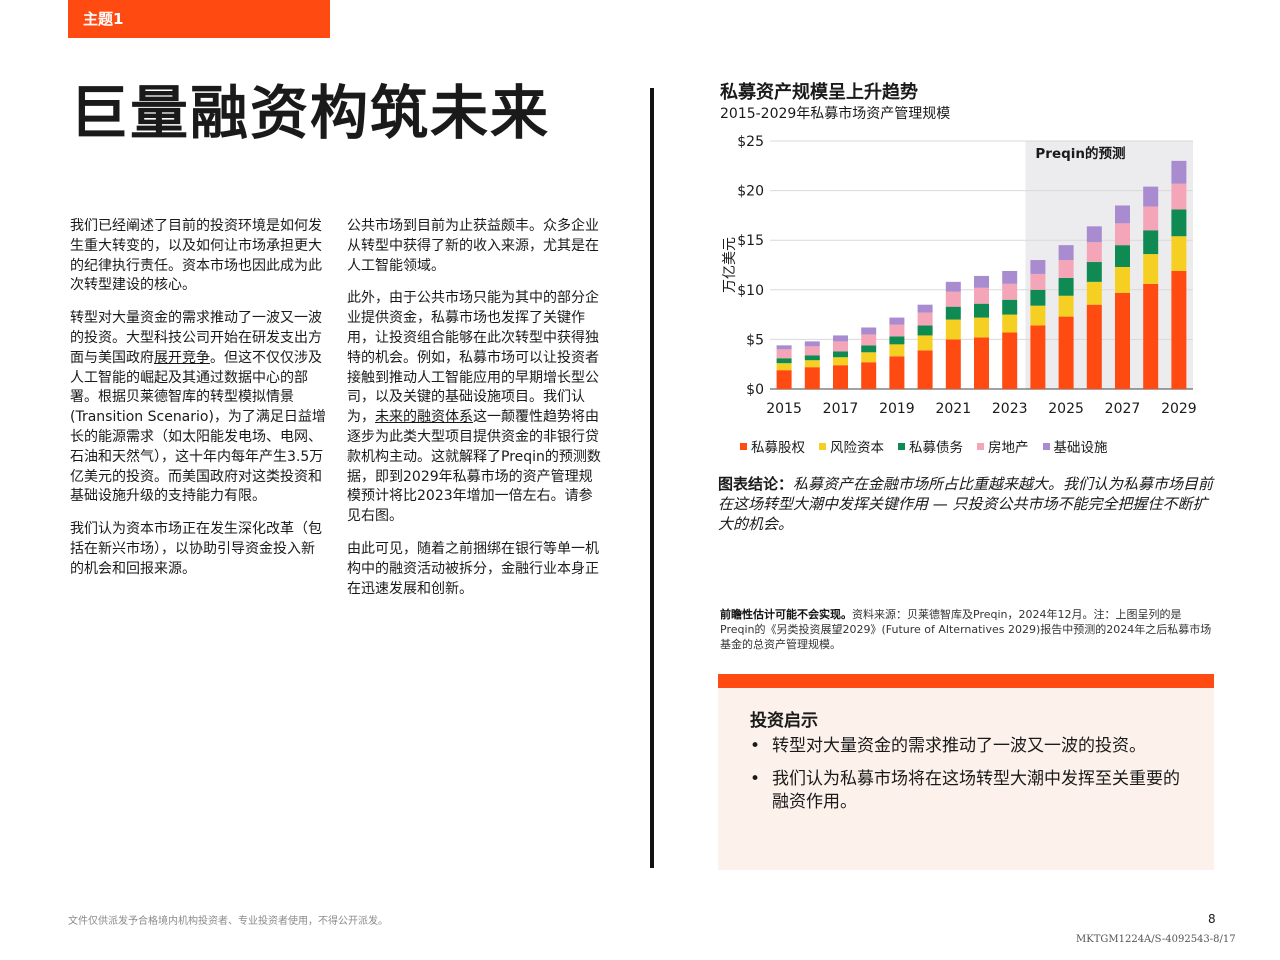 The width and height of the screenshot is (1280, 960). Describe the element at coordinates (750, 142) in the screenshot. I see `y-tick-label: $25` at that location.